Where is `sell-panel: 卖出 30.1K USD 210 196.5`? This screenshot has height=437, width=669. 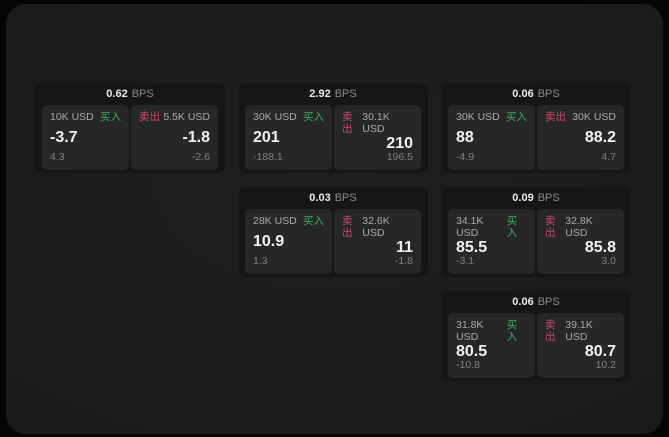
sell-panel: 卖出 30.1K USD 210 196.5 is located at coordinates (377, 137).